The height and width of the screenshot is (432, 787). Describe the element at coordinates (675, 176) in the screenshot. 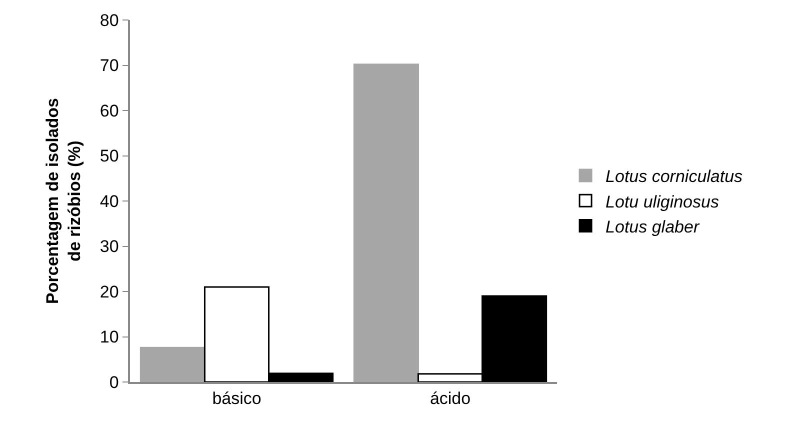

I see `legend-label: Lotus corniculatus` at that location.